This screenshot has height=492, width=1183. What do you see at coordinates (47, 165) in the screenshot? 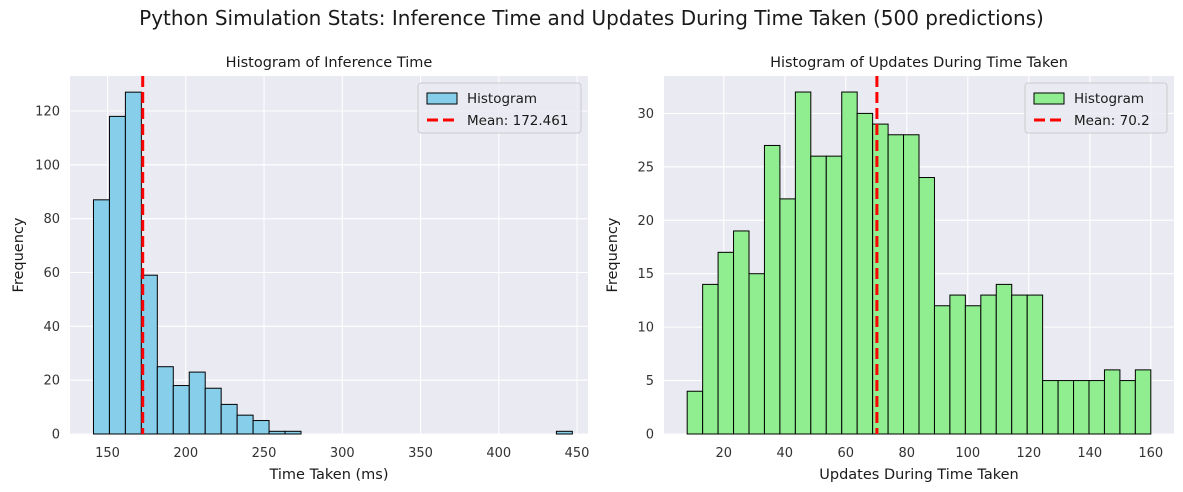
I see `y-tick-label: 100` at bounding box center [47, 165].